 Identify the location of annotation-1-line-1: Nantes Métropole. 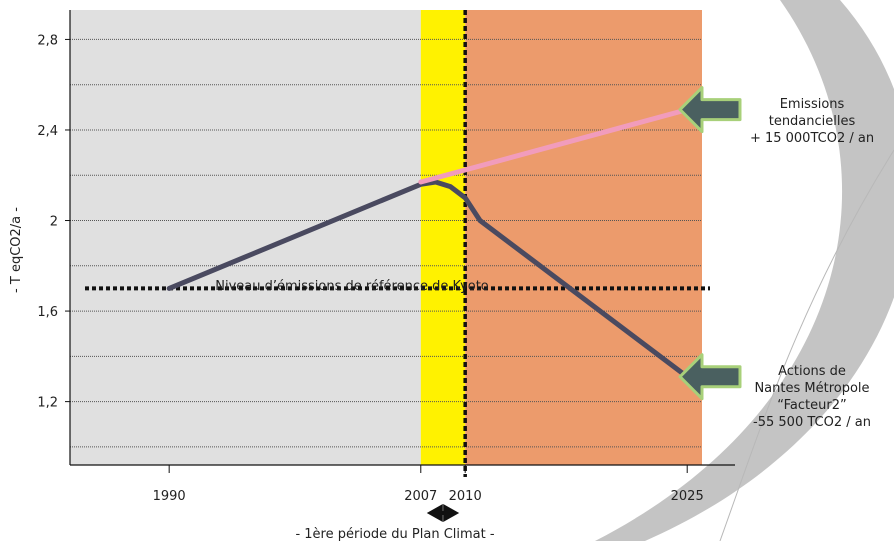
(811, 388).